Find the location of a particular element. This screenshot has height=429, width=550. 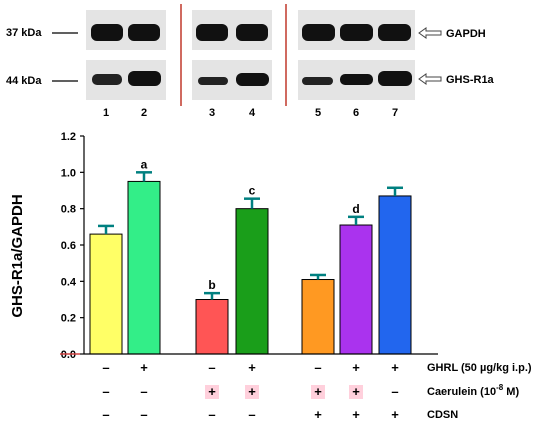

y-tick-label: 1.0 is located at coordinates (68, 173).